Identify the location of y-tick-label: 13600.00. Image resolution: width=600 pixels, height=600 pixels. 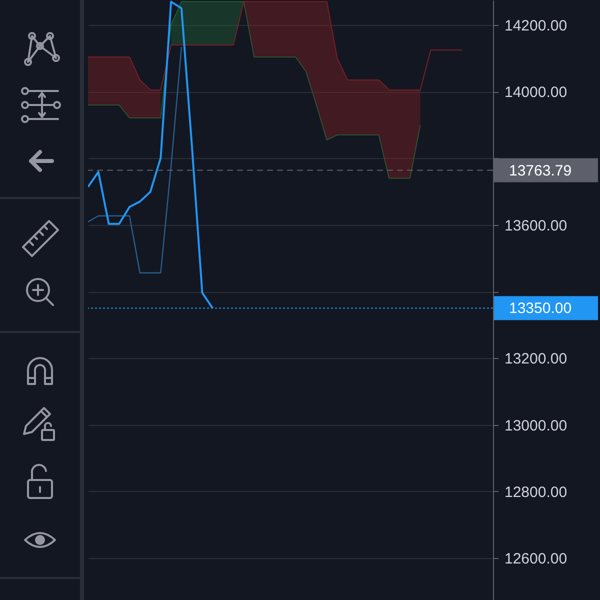
(536, 225).